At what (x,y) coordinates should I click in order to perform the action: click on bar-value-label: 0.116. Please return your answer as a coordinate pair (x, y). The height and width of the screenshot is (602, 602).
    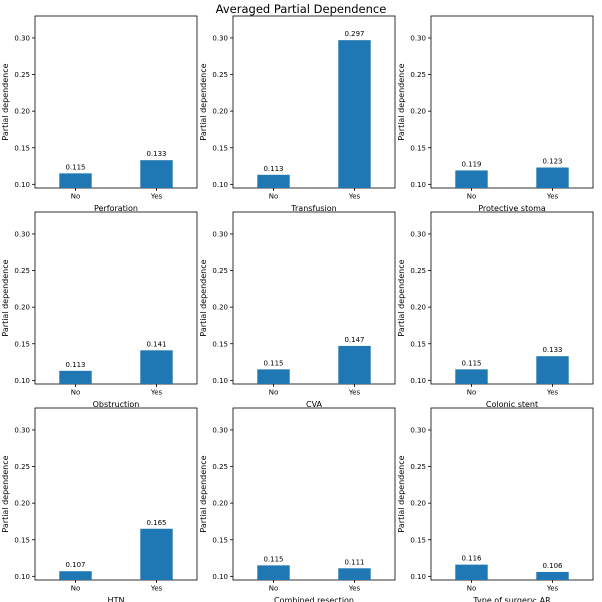
    Looking at the image, I should click on (471, 559).